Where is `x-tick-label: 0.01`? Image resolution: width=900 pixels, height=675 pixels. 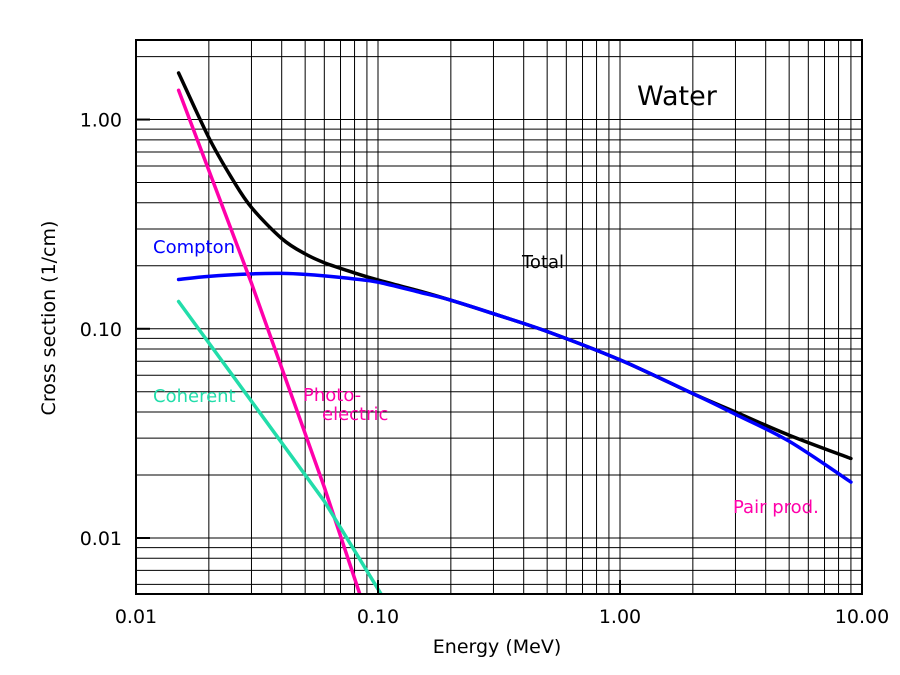
x-tick-label: 0.01 is located at coordinates (136, 617).